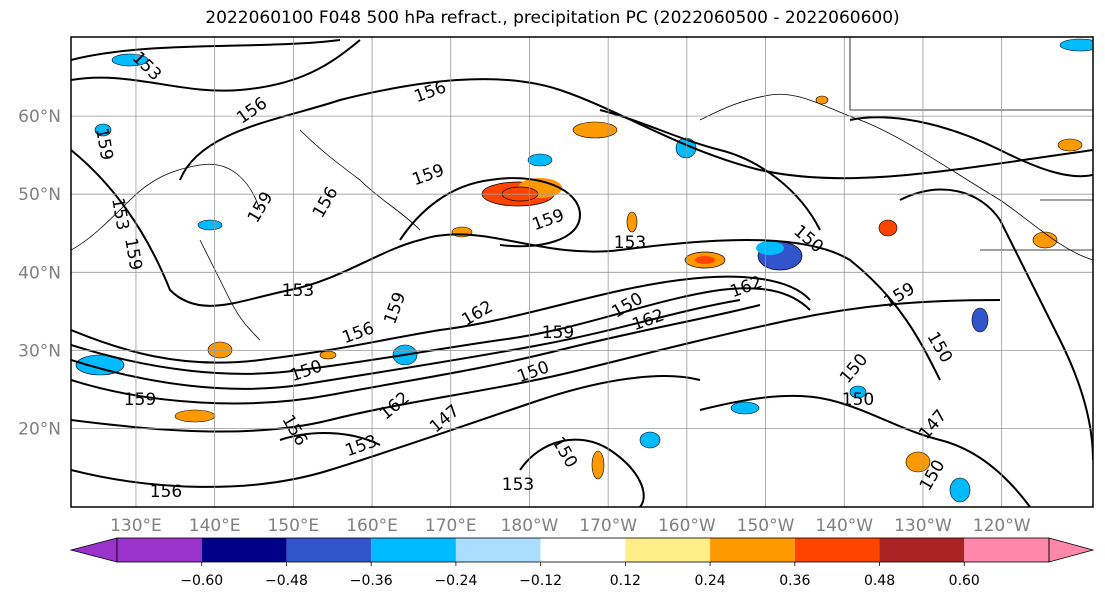 This screenshot has width=1105, height=601. What do you see at coordinates (39, 195) in the screenshot?
I see `lat-tick-label: 50°N` at bounding box center [39, 195].